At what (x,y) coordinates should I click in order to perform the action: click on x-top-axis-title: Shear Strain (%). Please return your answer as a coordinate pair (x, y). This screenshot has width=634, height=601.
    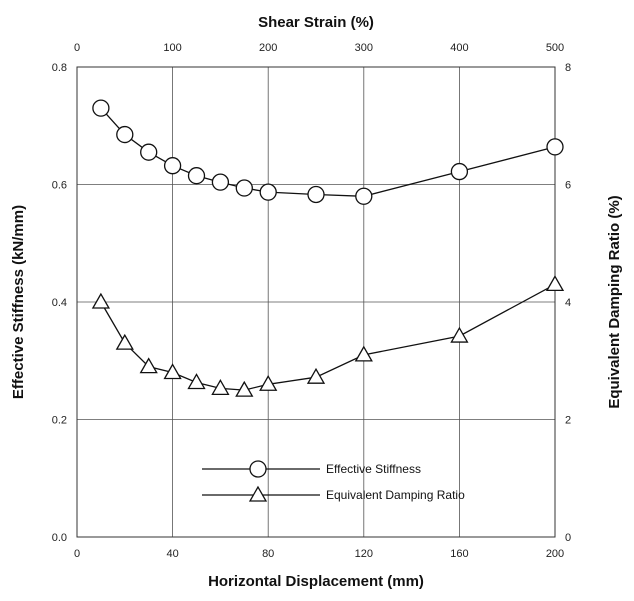
    Looking at the image, I should click on (316, 22).